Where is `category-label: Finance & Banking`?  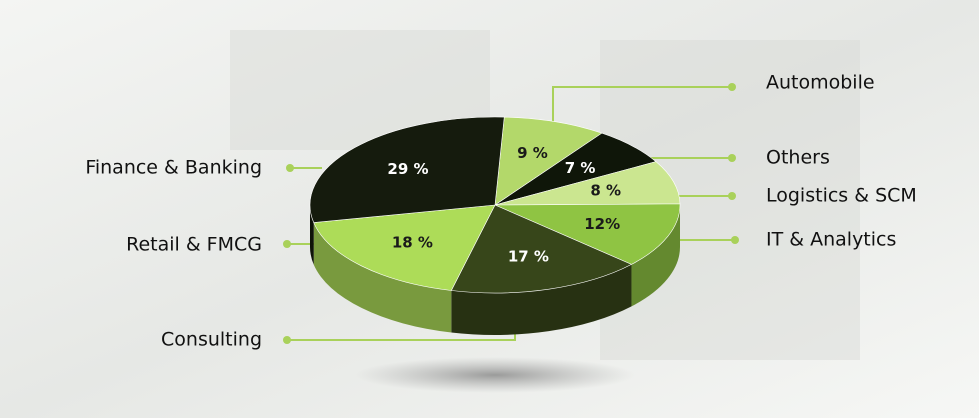
category-label: Finance & Banking is located at coordinates (173, 168).